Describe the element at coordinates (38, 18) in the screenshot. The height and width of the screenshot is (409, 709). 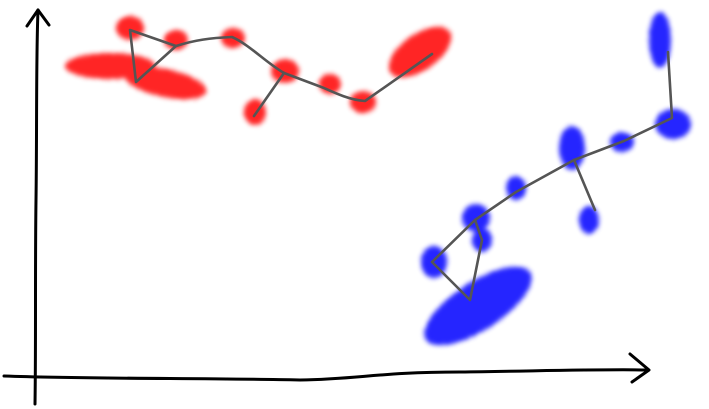
I see `y-axis-arrowhead` at that location.